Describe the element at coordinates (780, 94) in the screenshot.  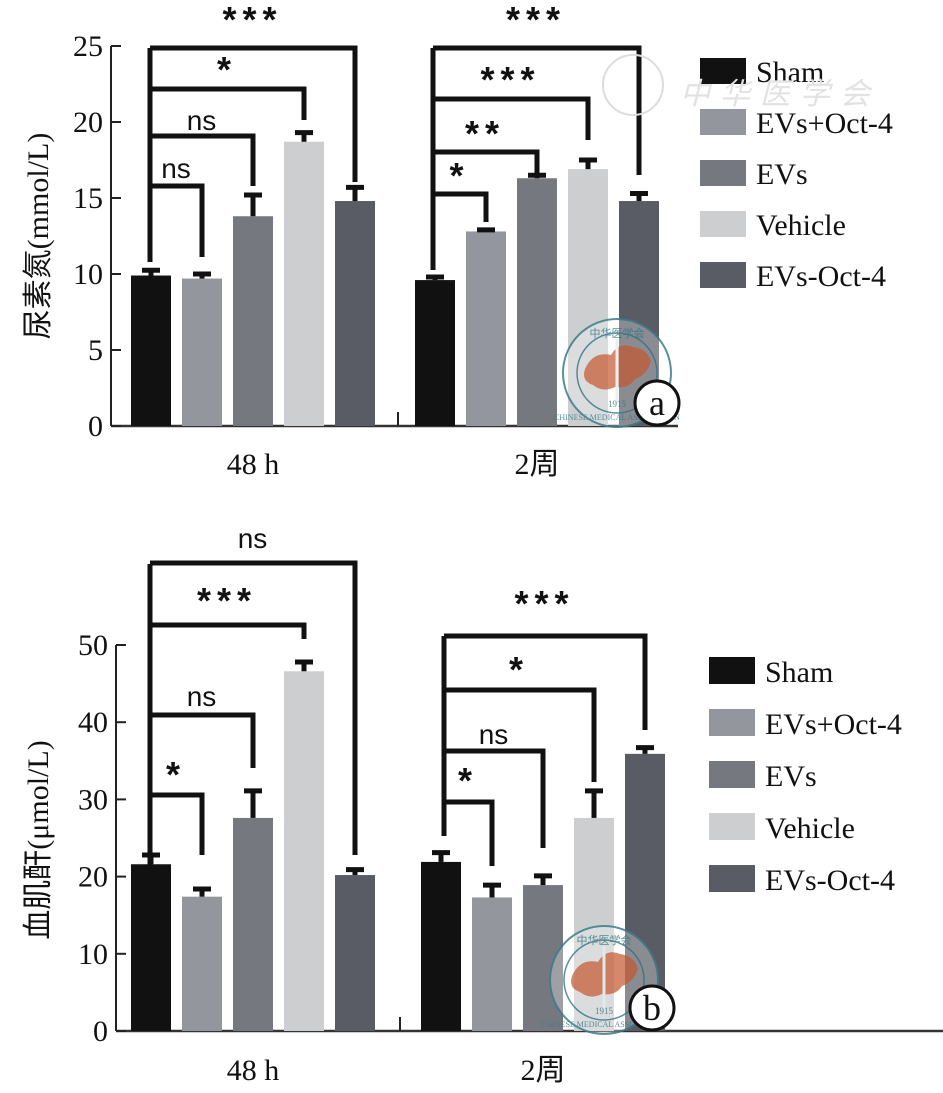
I see `faint-watermark-text: 中华医学会` at that location.